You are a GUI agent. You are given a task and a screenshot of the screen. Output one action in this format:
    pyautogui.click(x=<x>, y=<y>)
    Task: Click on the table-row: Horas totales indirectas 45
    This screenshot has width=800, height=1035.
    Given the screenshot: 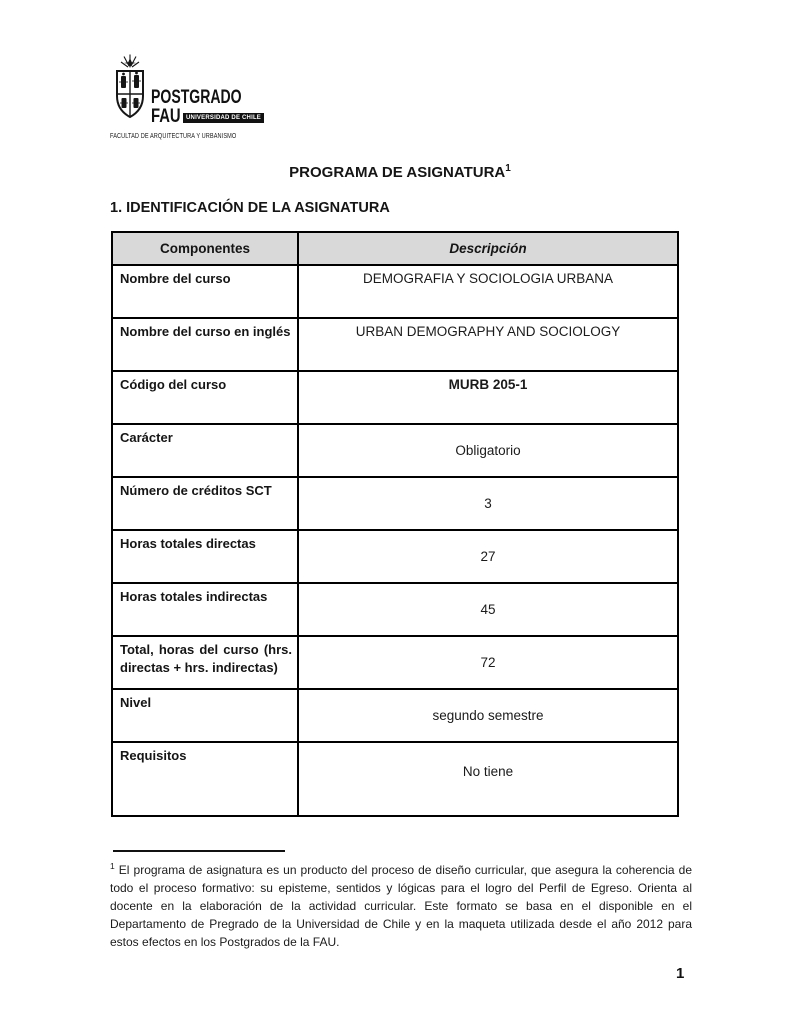 What is the action you would take?
    pyautogui.click(x=395, y=609)
    